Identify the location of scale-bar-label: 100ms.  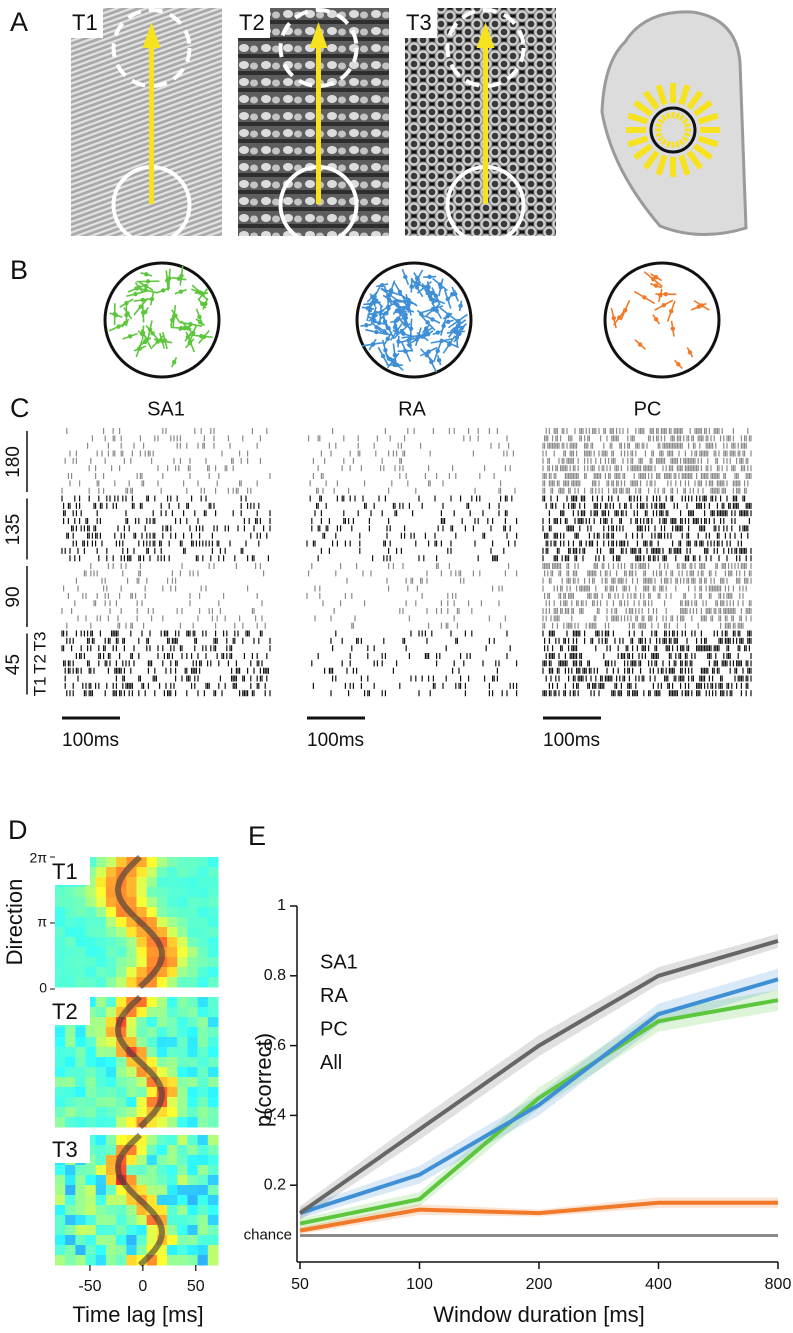
(90, 740).